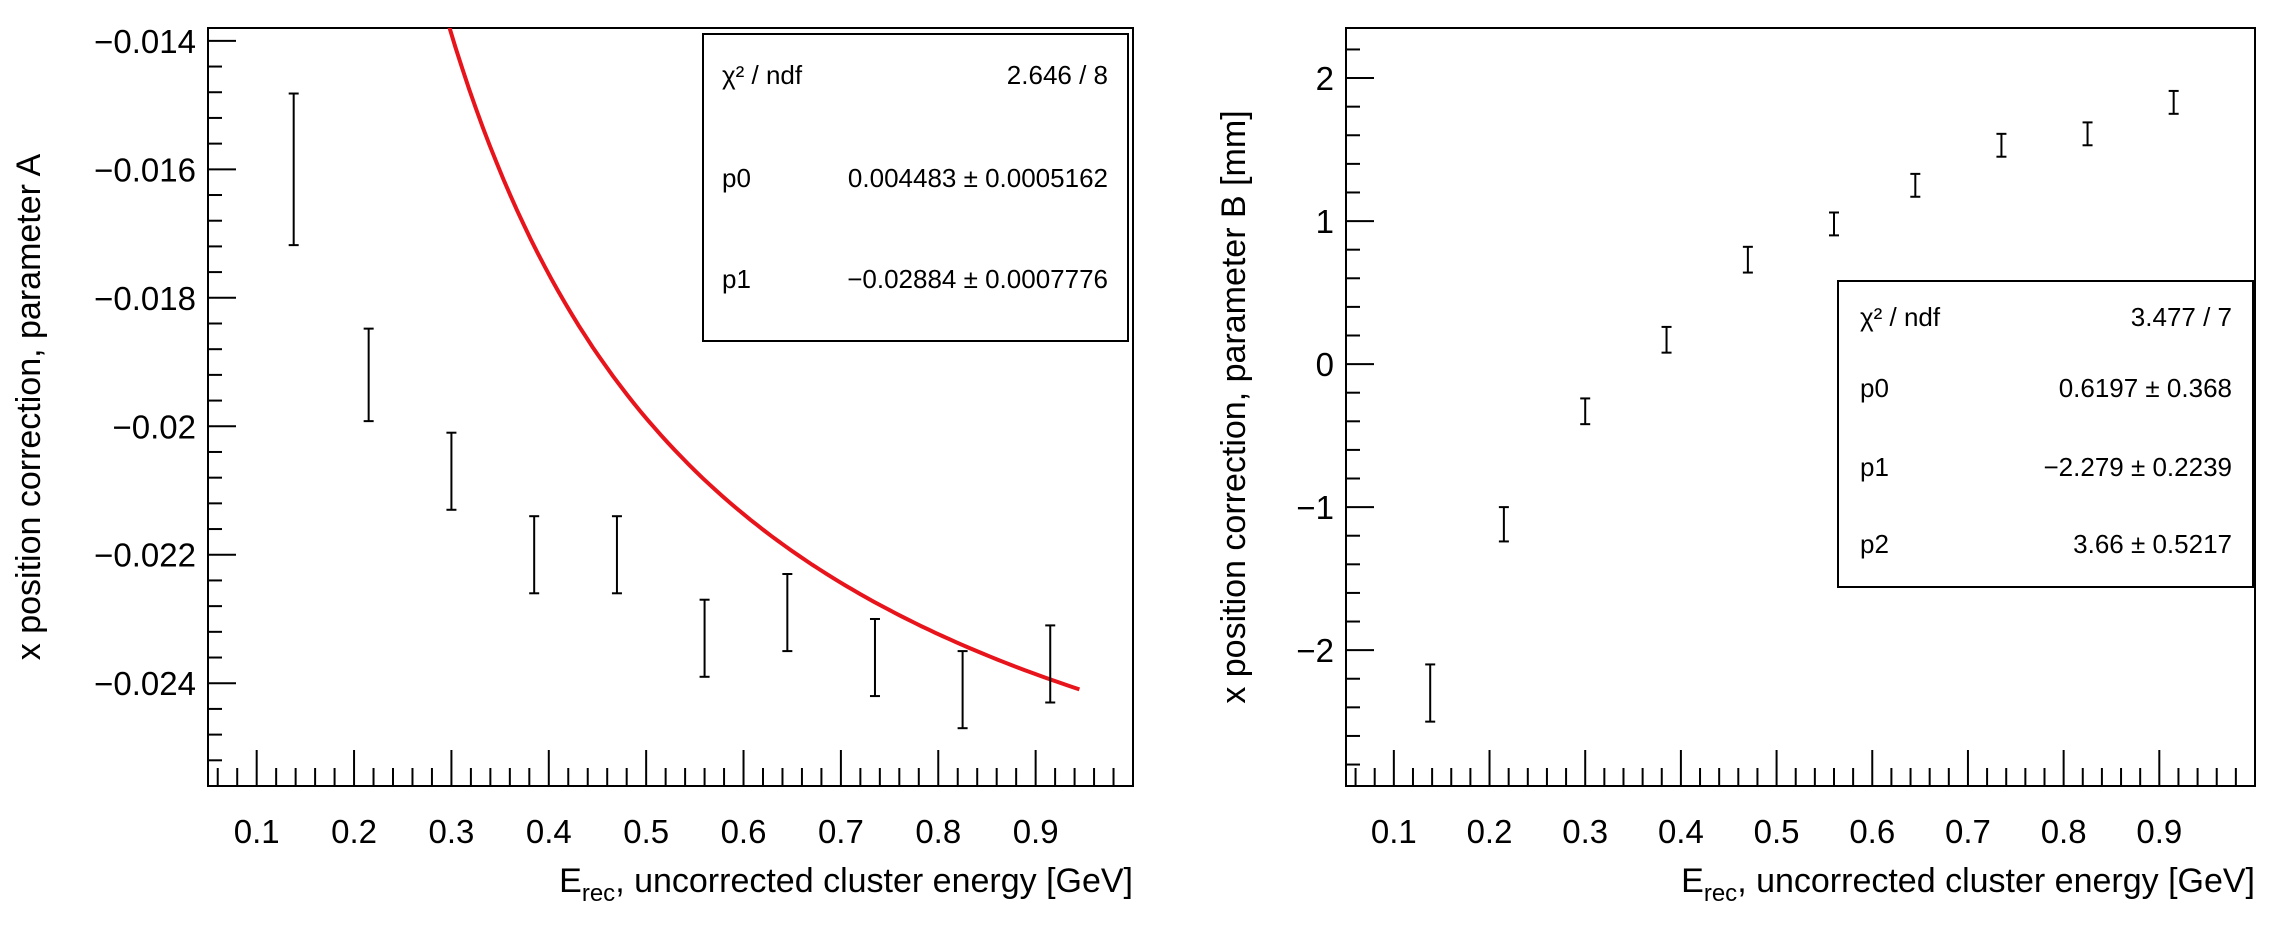 The image size is (2280, 934). What do you see at coordinates (2145, 388) in the screenshot?
I see `stats-row-value: 0.6197 ± 0.368` at bounding box center [2145, 388].